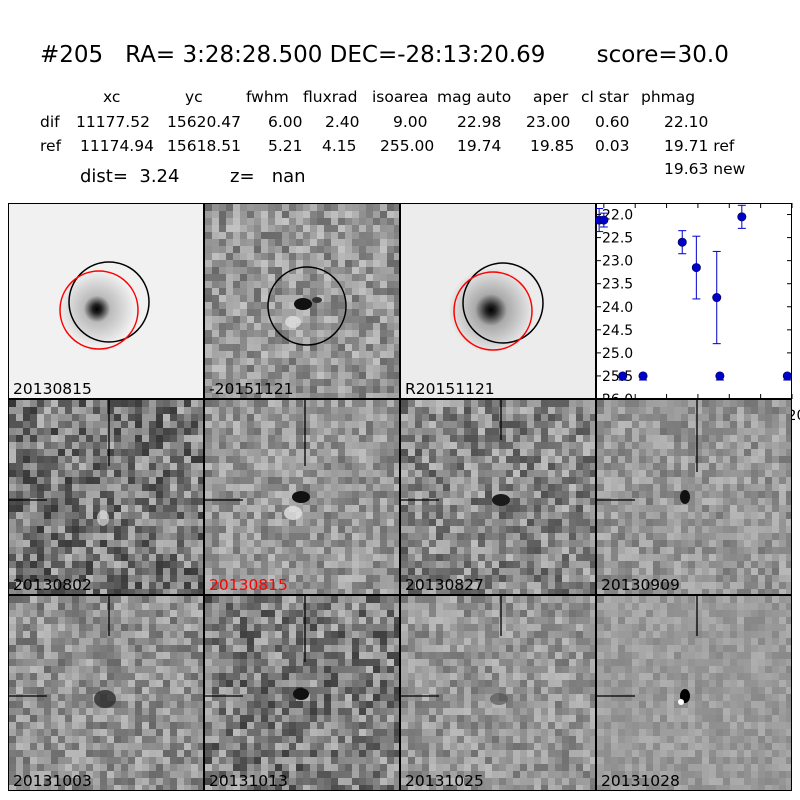  I want to click on table-cell: 0.03, so click(612, 146).